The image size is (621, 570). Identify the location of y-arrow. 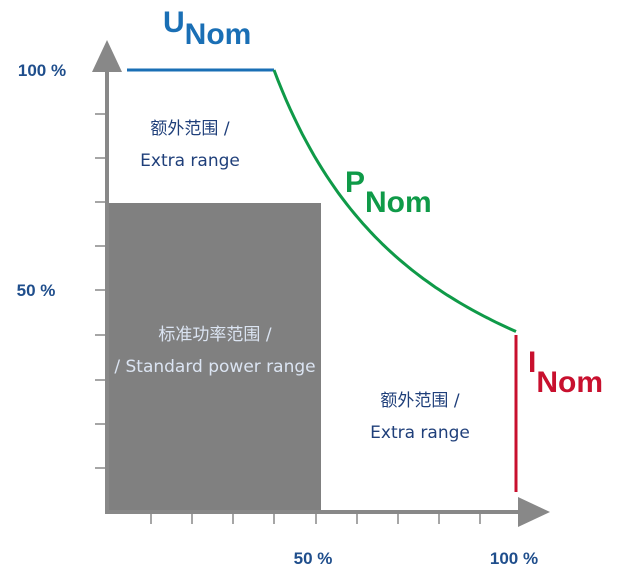
(107, 56).